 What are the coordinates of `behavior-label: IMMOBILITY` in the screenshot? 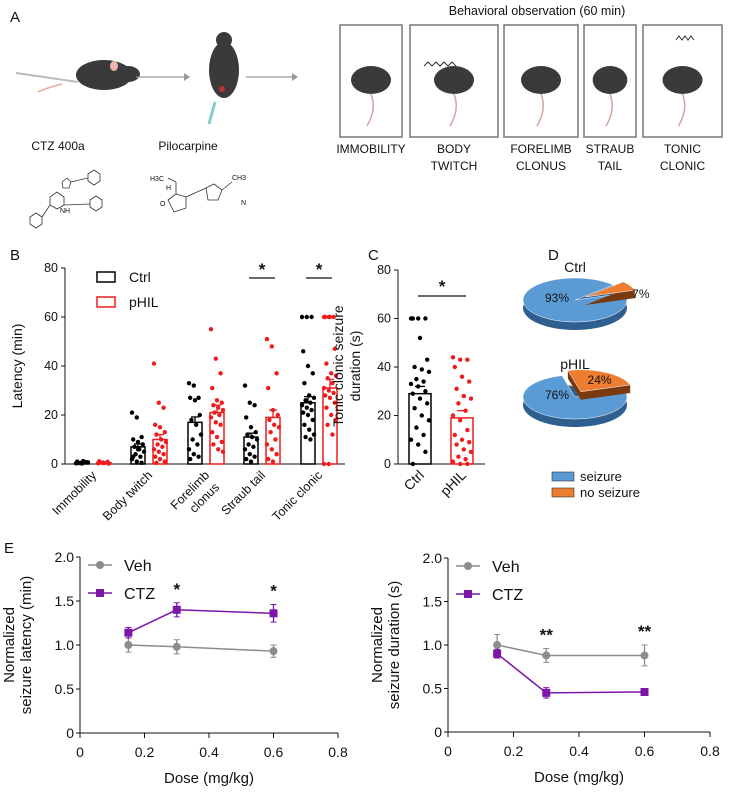 It's located at (370, 149).